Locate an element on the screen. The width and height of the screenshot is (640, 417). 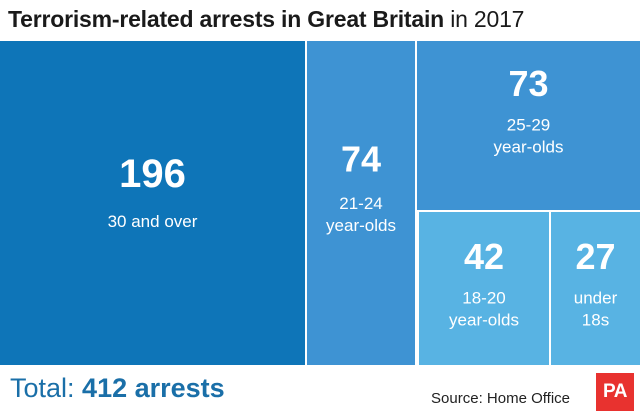
total-arrests: Total: 412 arrests is located at coordinates (117, 388).